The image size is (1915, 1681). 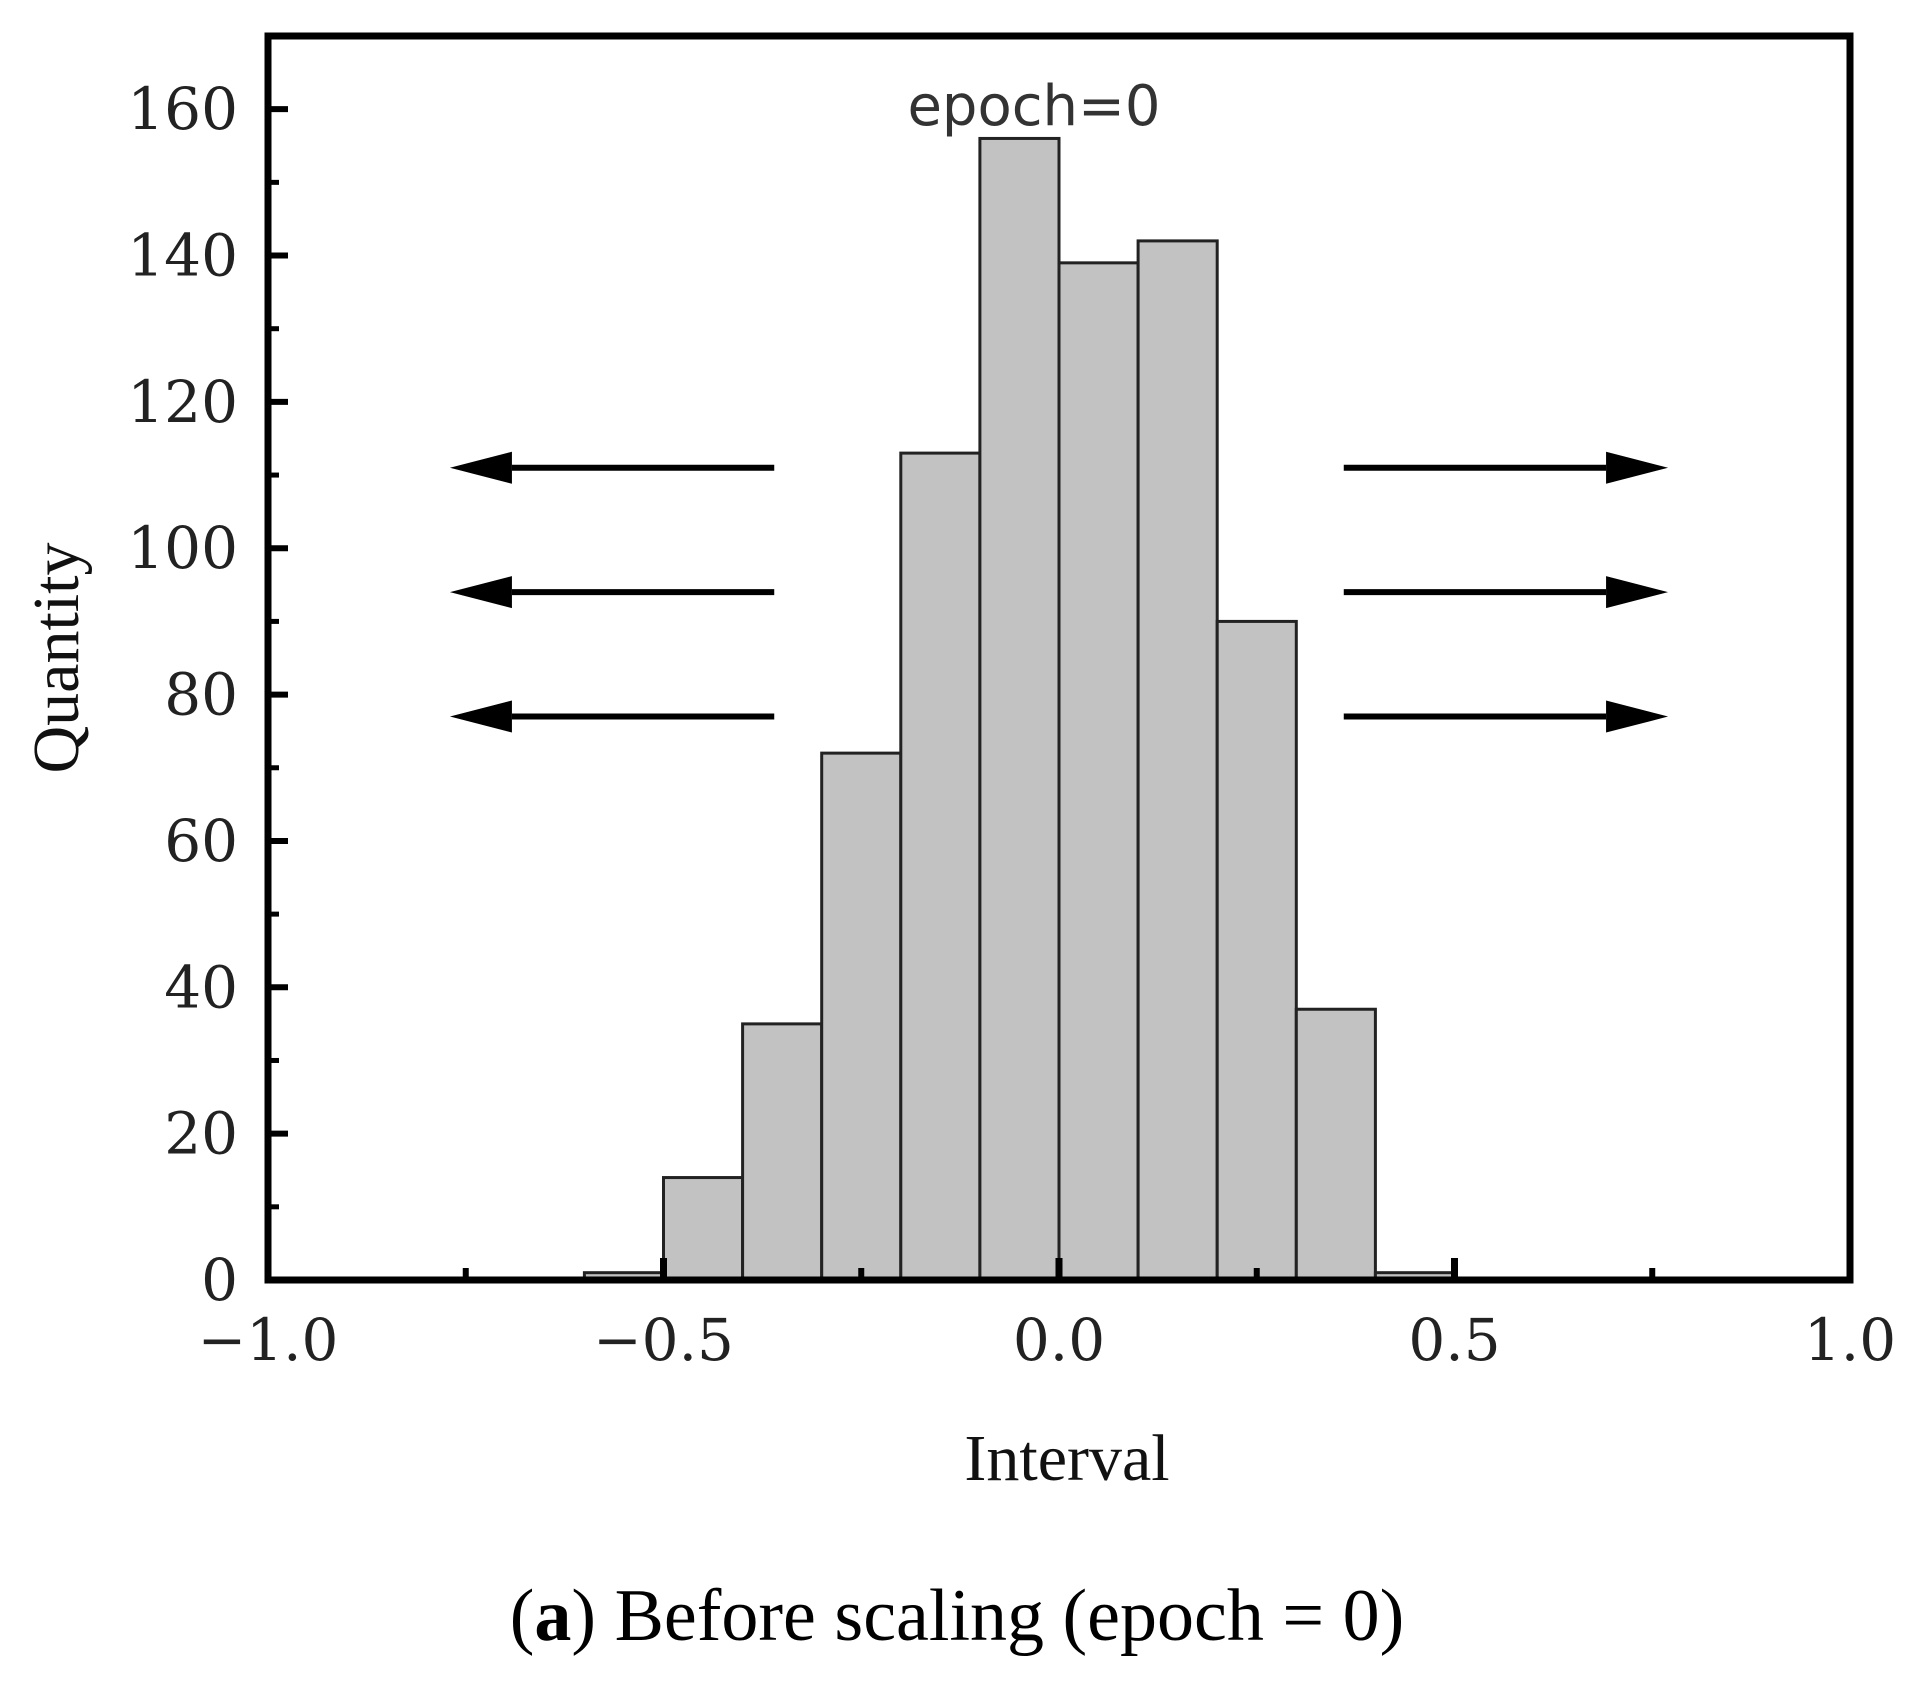 I want to click on arrow-annotations, so click(x=1059, y=592).